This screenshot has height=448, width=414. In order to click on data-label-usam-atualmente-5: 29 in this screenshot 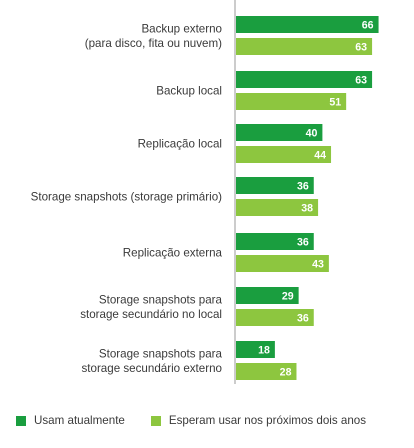, I will do `click(288, 297)`.